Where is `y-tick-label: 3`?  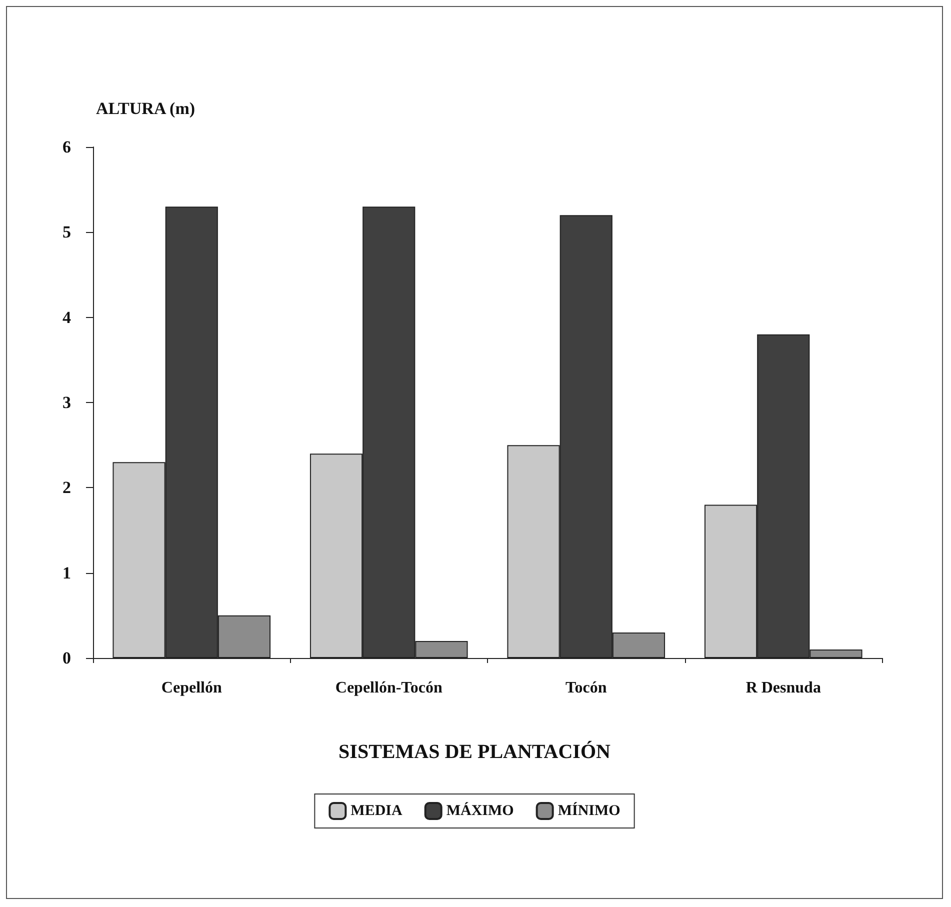 y-tick-label: 3 is located at coordinates (66, 402).